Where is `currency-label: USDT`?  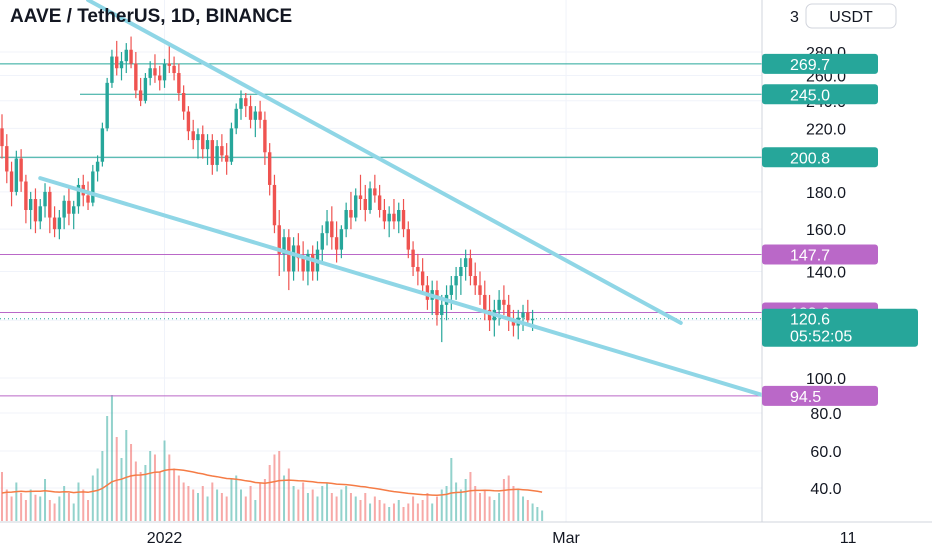
currency-label: USDT is located at coordinates (851, 17).